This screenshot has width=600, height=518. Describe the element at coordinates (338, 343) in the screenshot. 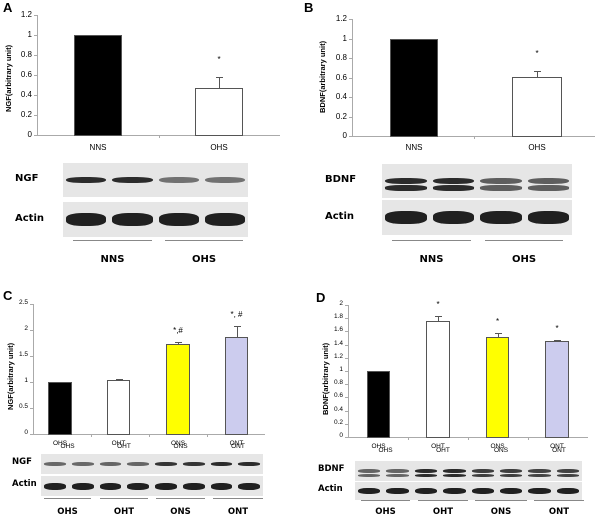

I see `y-tick-label: 1.4` at that location.